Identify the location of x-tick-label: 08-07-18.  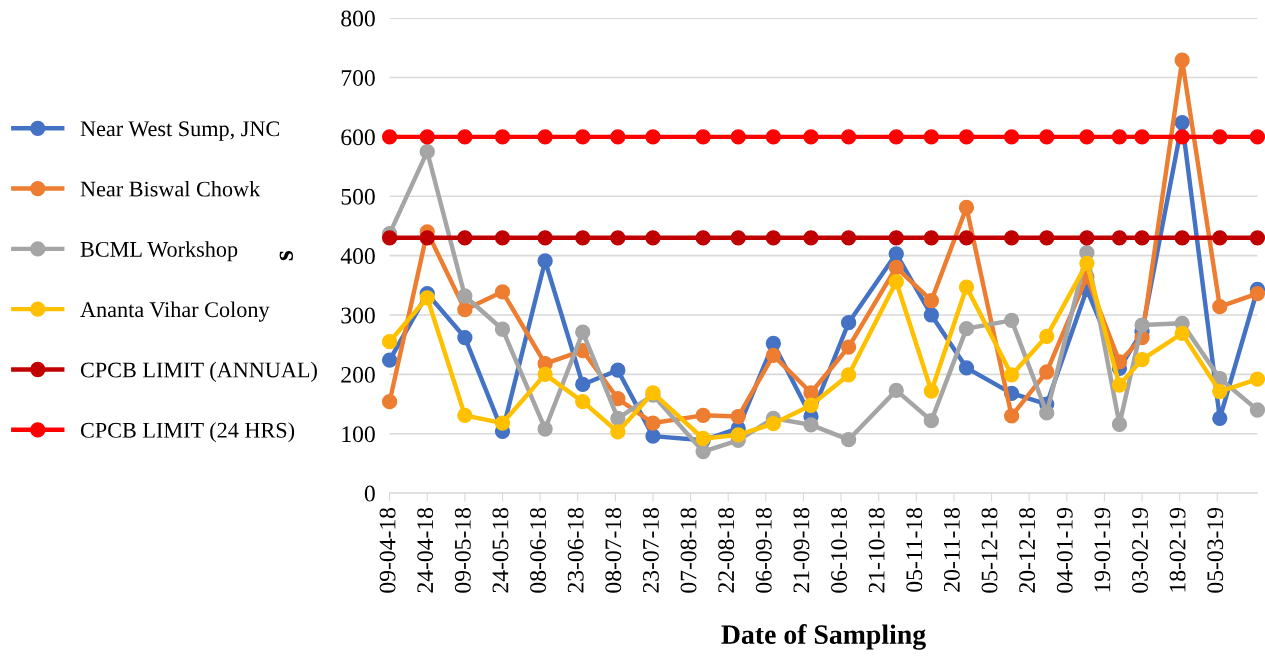
(613, 550).